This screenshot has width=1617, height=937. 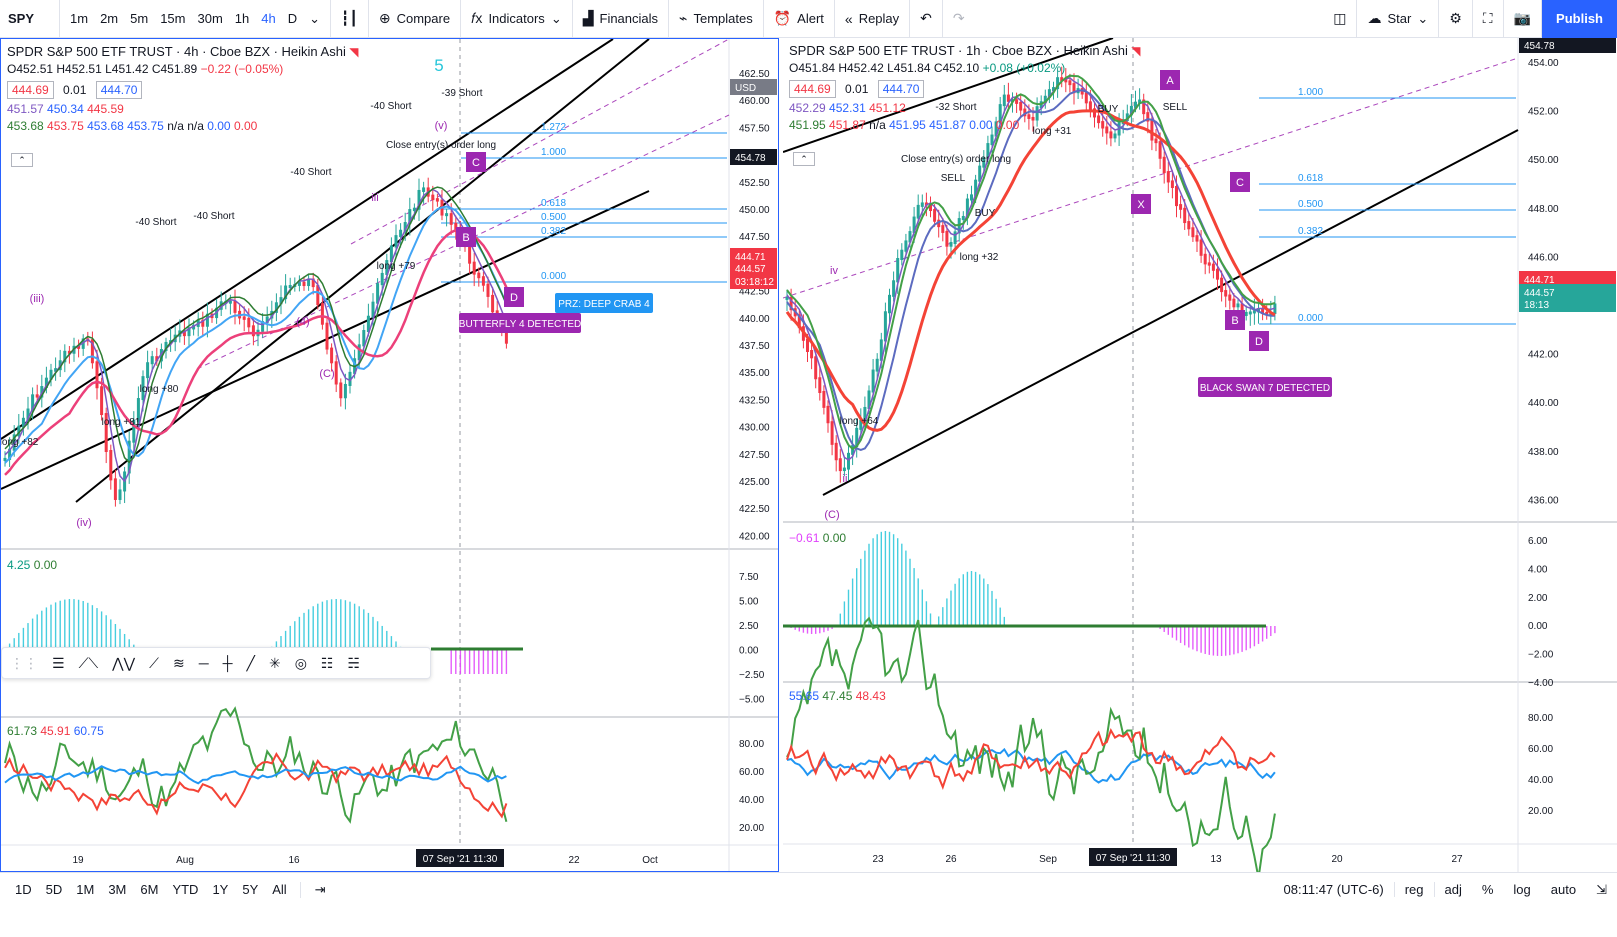 I want to click on tf-4h: 4h, so click(x=268, y=18).